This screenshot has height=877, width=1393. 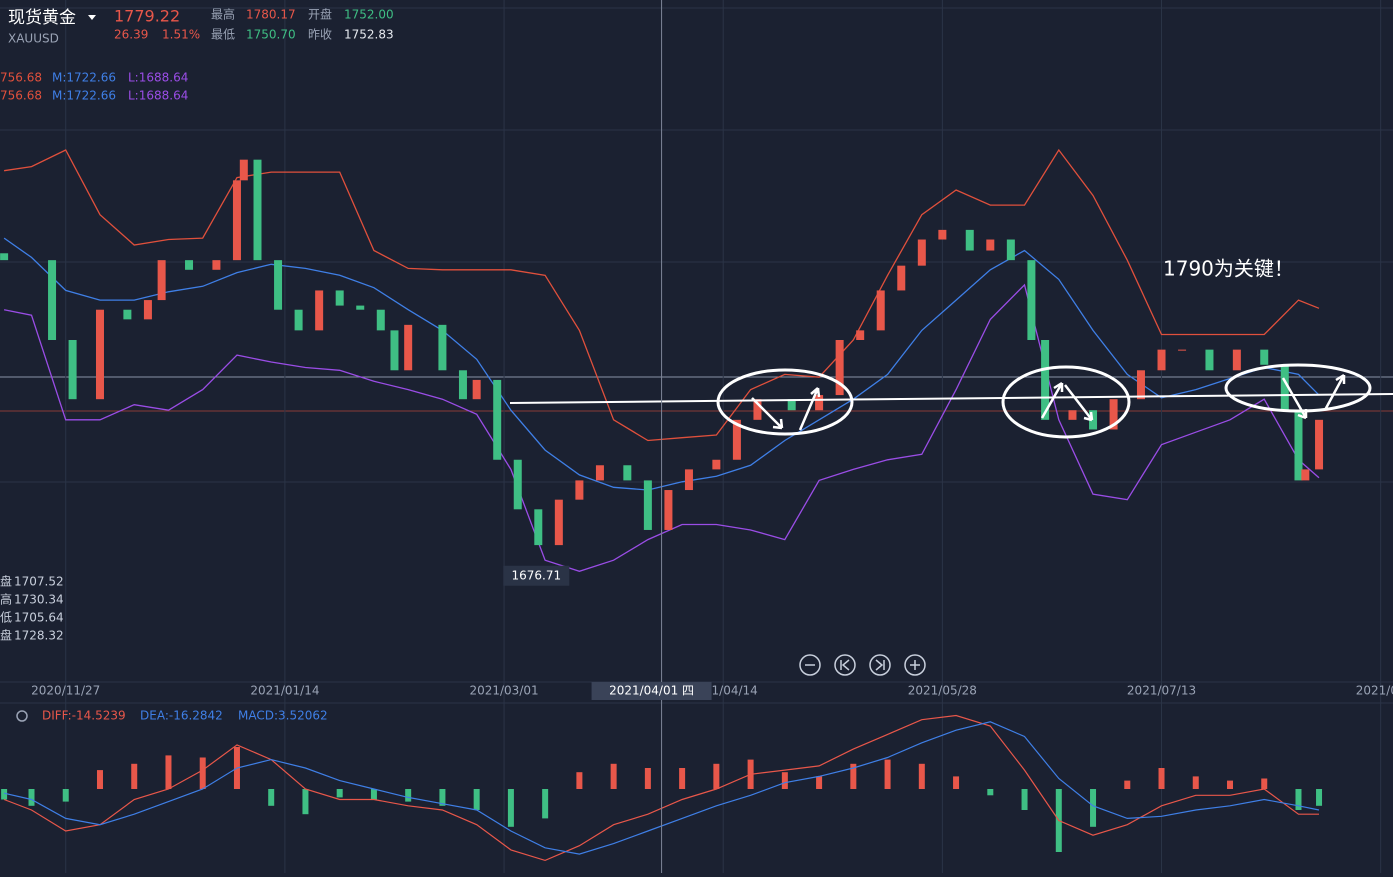 What do you see at coordinates (181, 716) in the screenshot?
I see `legend-entry: DEA:-16.2842` at bounding box center [181, 716].